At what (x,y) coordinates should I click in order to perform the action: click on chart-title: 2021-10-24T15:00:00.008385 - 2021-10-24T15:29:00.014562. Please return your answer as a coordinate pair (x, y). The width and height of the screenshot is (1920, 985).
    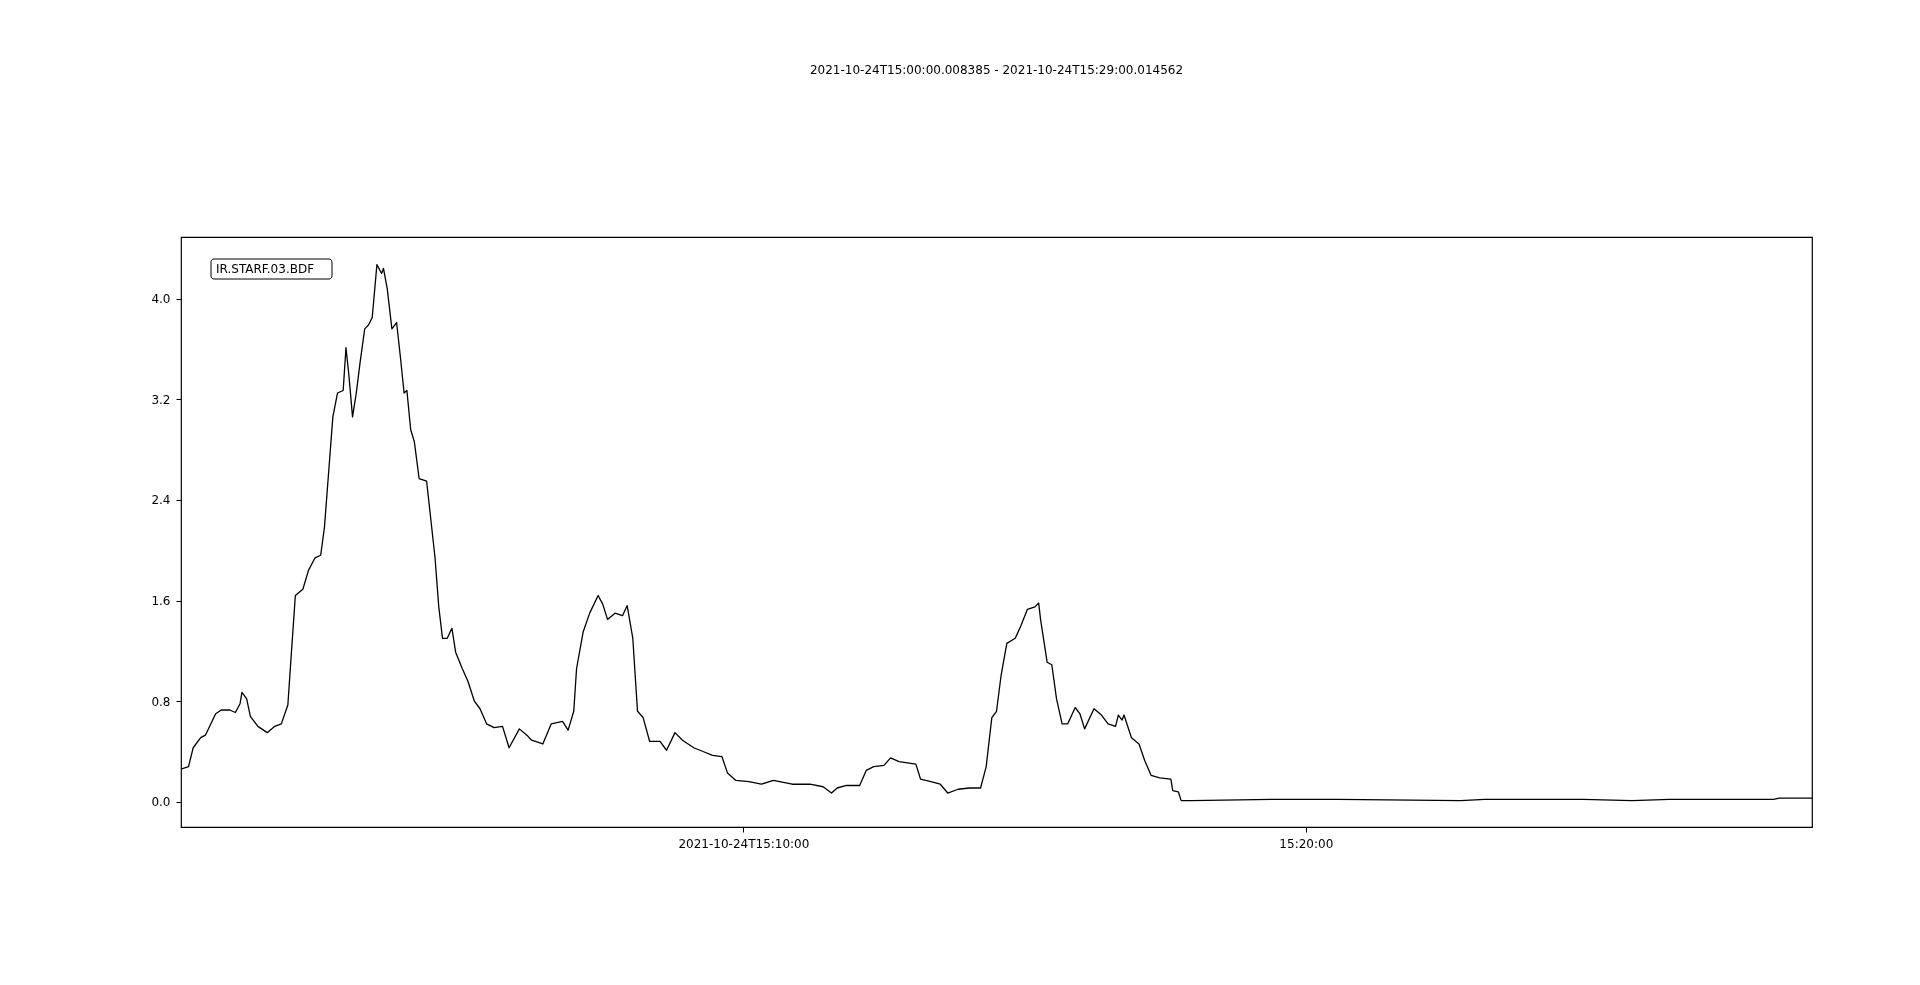
    Looking at the image, I should click on (996, 70).